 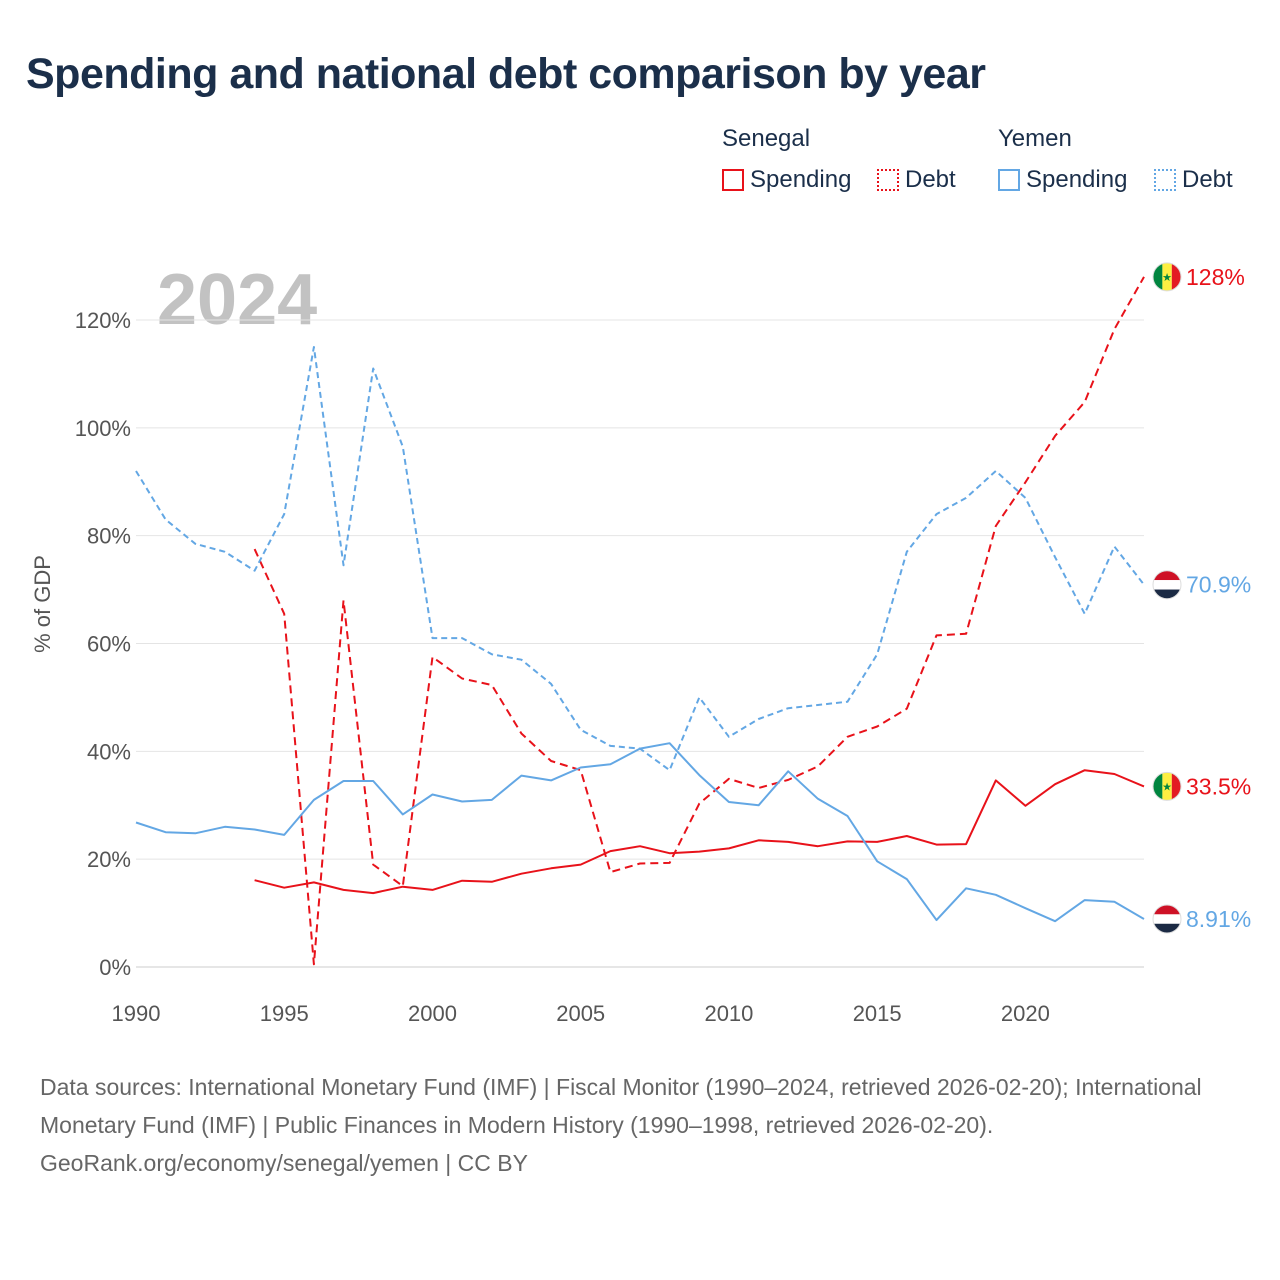 What do you see at coordinates (1218, 585) in the screenshot?
I see `end-value-label: 70.9%` at bounding box center [1218, 585].